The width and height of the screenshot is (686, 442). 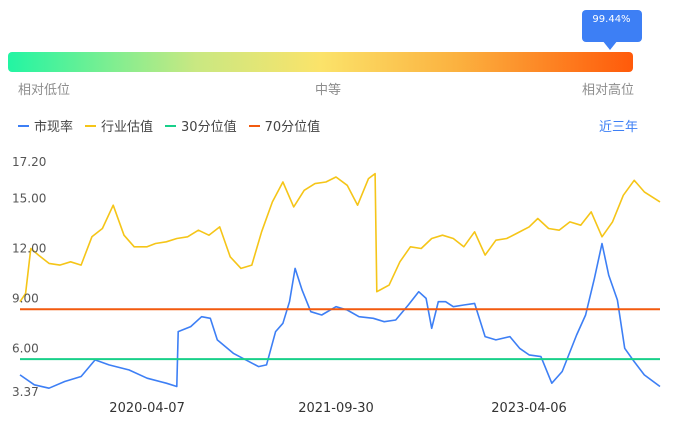 I want to click on scale-label-low: 相对低位, so click(x=44, y=90).